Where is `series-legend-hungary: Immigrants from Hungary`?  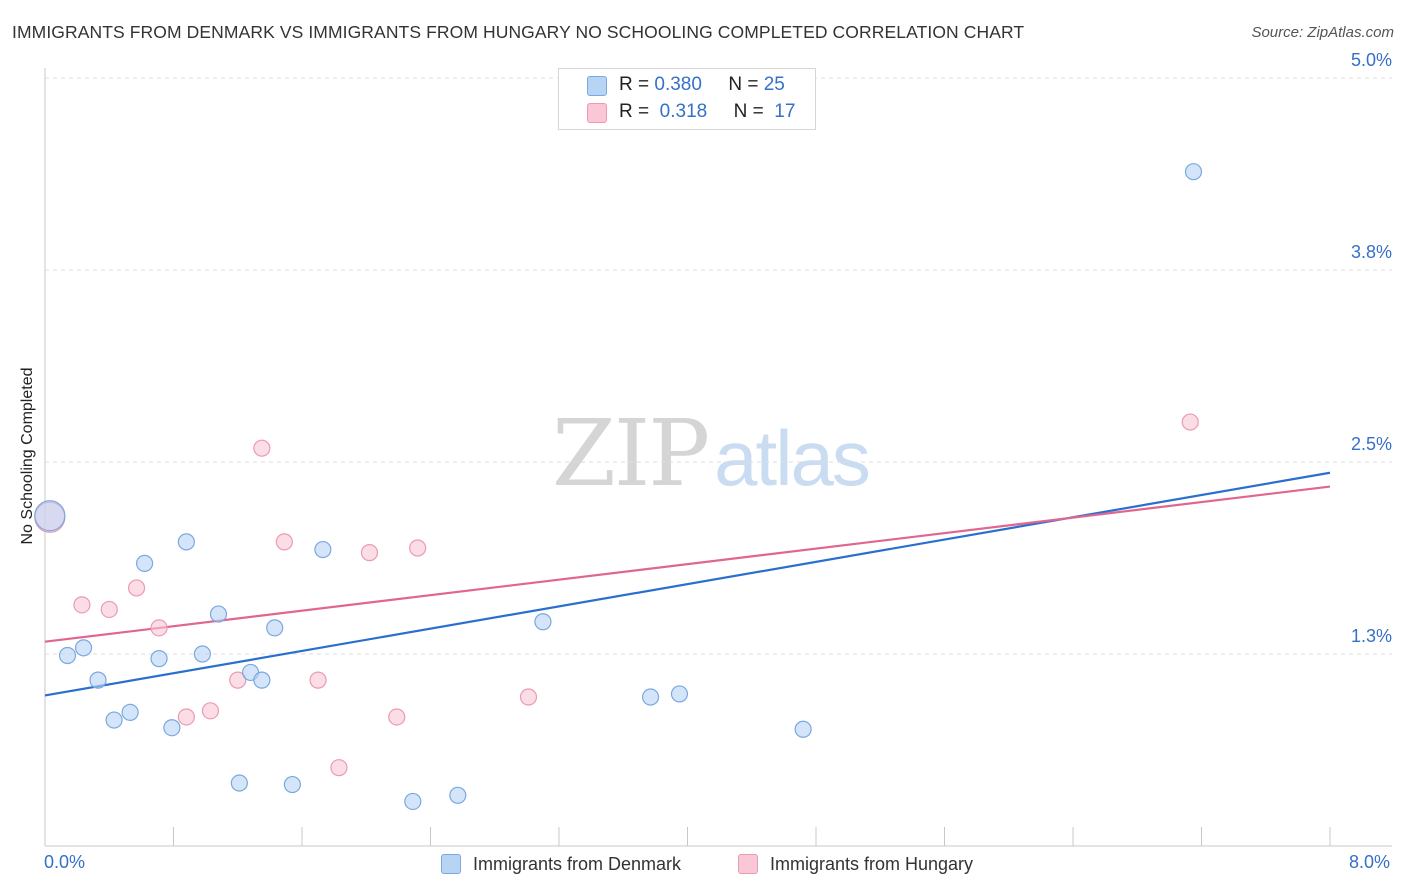
series-legend-hungary: Immigrants from Hungary is located at coordinates (855, 864).